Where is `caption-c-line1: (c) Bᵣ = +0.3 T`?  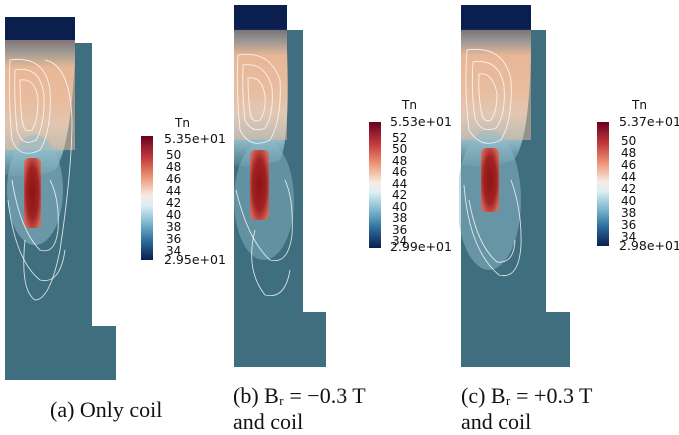
caption-c-line1: (c) Bᵣ = +0.3 T is located at coordinates (527, 395).